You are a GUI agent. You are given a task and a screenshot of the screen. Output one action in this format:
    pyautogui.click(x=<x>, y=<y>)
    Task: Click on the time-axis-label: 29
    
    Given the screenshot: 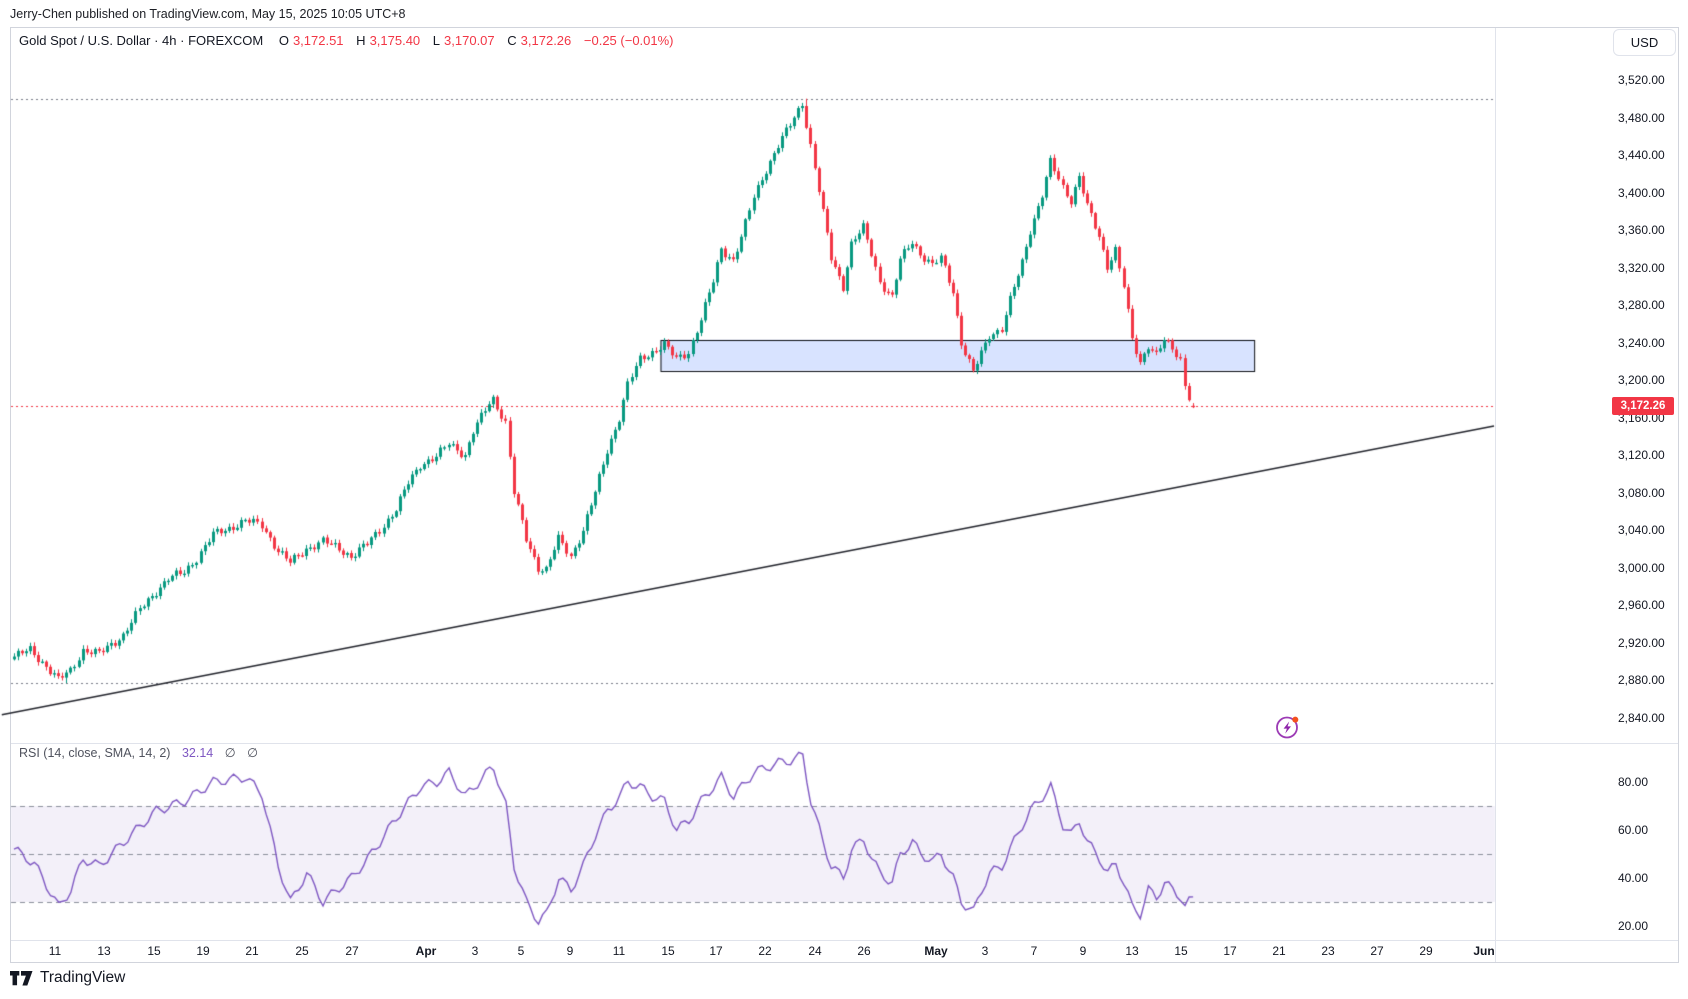 What is the action you would take?
    pyautogui.click(x=1426, y=951)
    